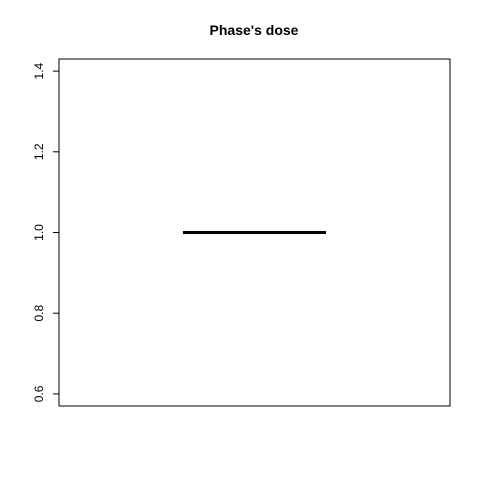  I want to click on y-tick-label: 1.4, so click(39, 70).